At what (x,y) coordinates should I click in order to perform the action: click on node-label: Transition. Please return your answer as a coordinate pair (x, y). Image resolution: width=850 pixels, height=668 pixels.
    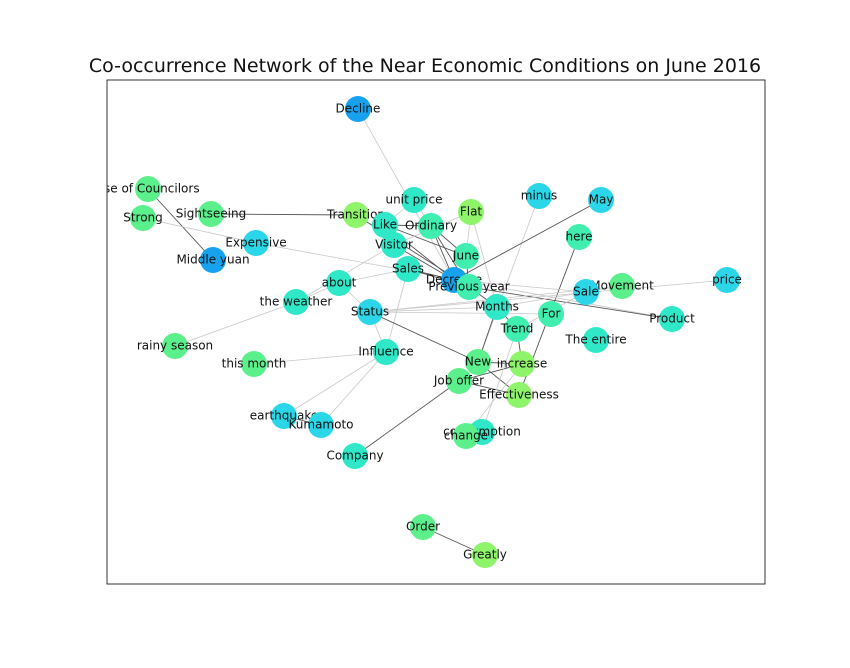
    Looking at the image, I should click on (355, 215).